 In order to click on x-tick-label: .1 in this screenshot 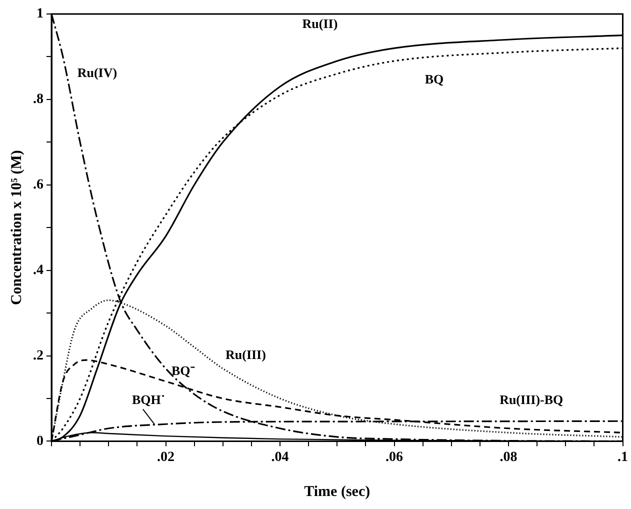, I will do `click(623, 458)`.